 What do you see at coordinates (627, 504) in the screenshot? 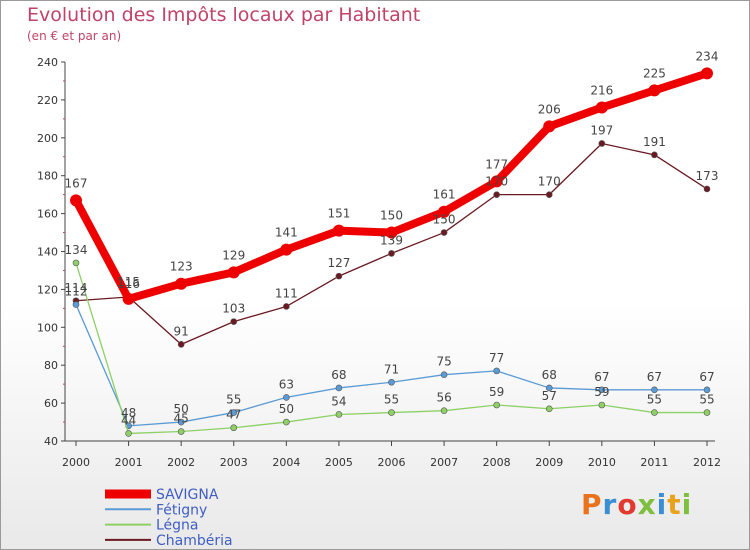
I see `logo-letter: o` at bounding box center [627, 504].